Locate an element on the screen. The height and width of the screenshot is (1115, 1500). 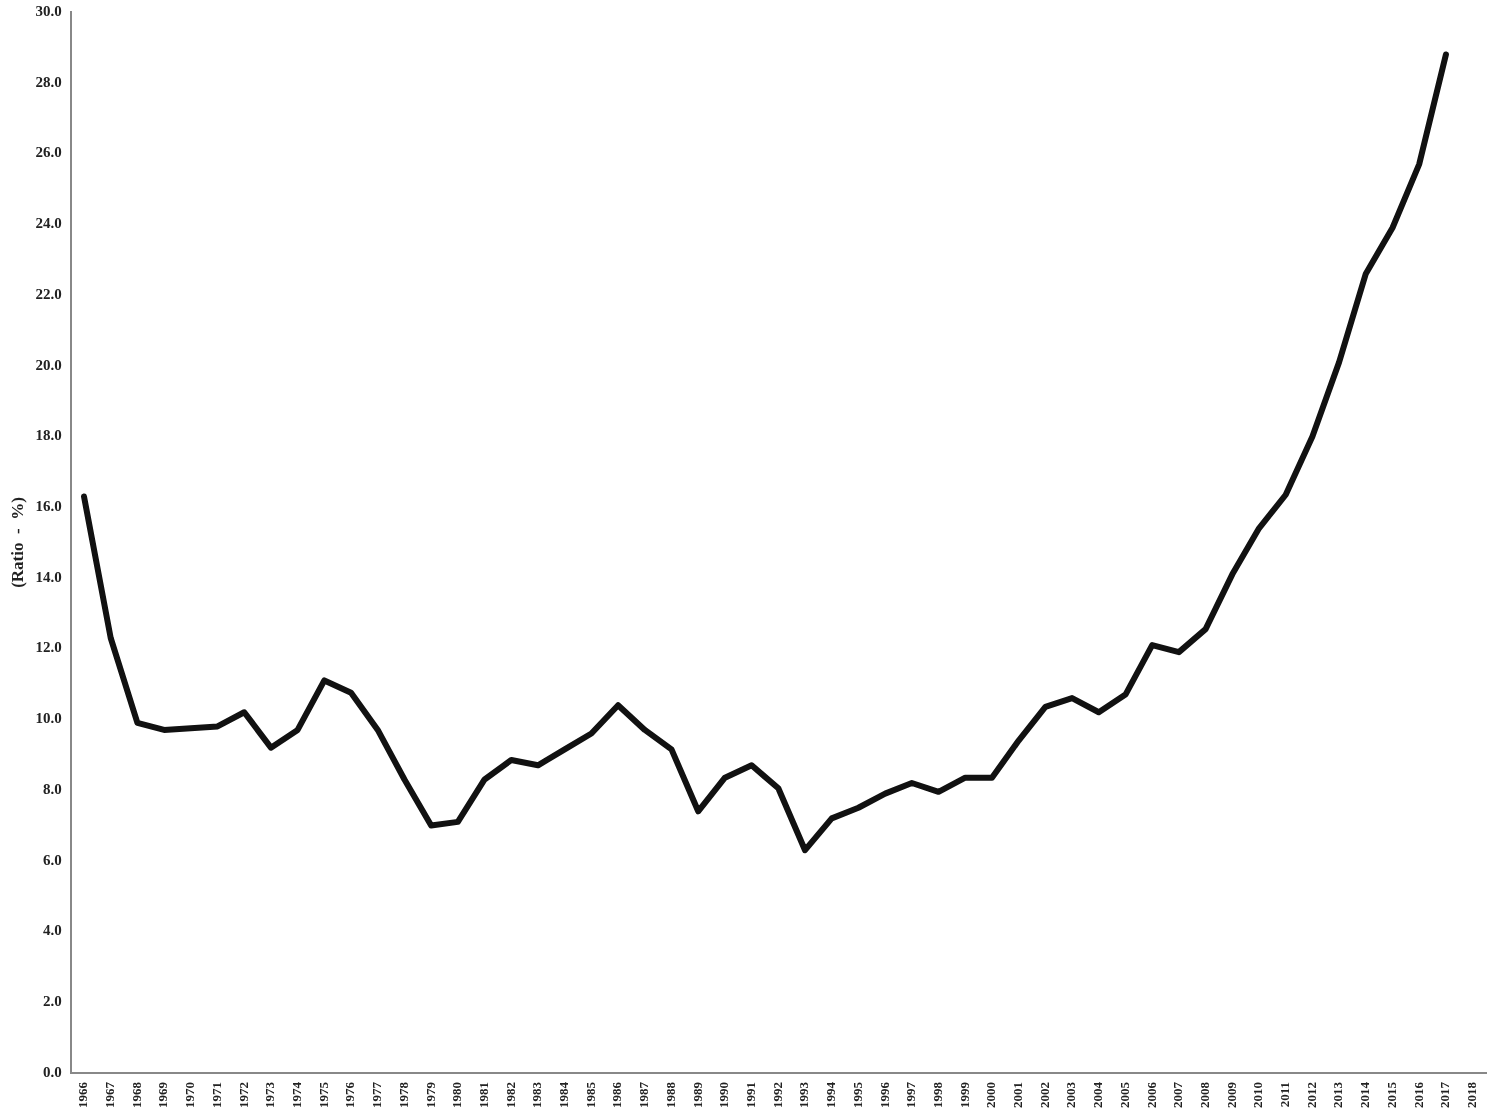
x-tick-label: 2014 is located at coordinates (1365, 1094).